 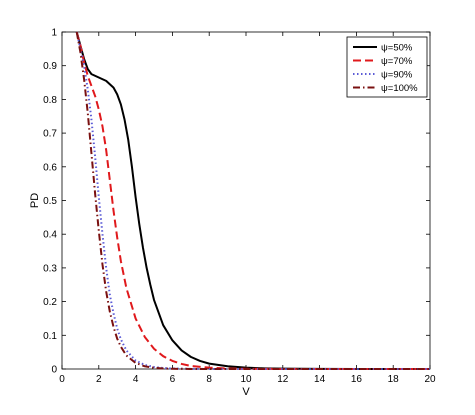 What do you see at coordinates (320, 379) in the screenshot?
I see `x-tick-label: 14` at bounding box center [320, 379].